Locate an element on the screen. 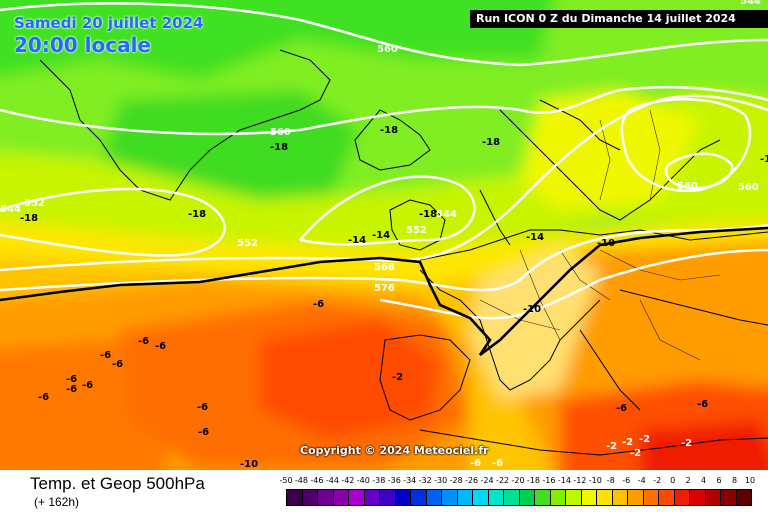  legend-label: 6 is located at coordinates (719, 480).